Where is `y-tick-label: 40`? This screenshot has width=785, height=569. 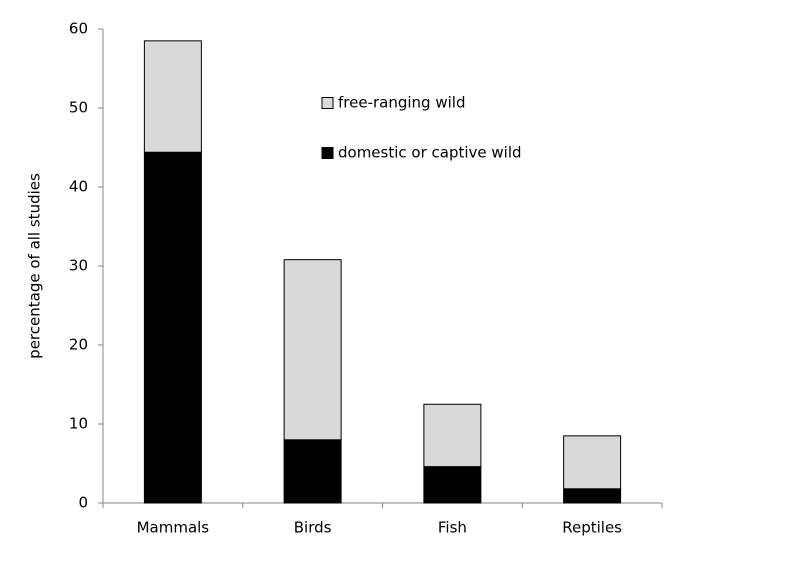
y-tick-label: 40 is located at coordinates (78, 187).